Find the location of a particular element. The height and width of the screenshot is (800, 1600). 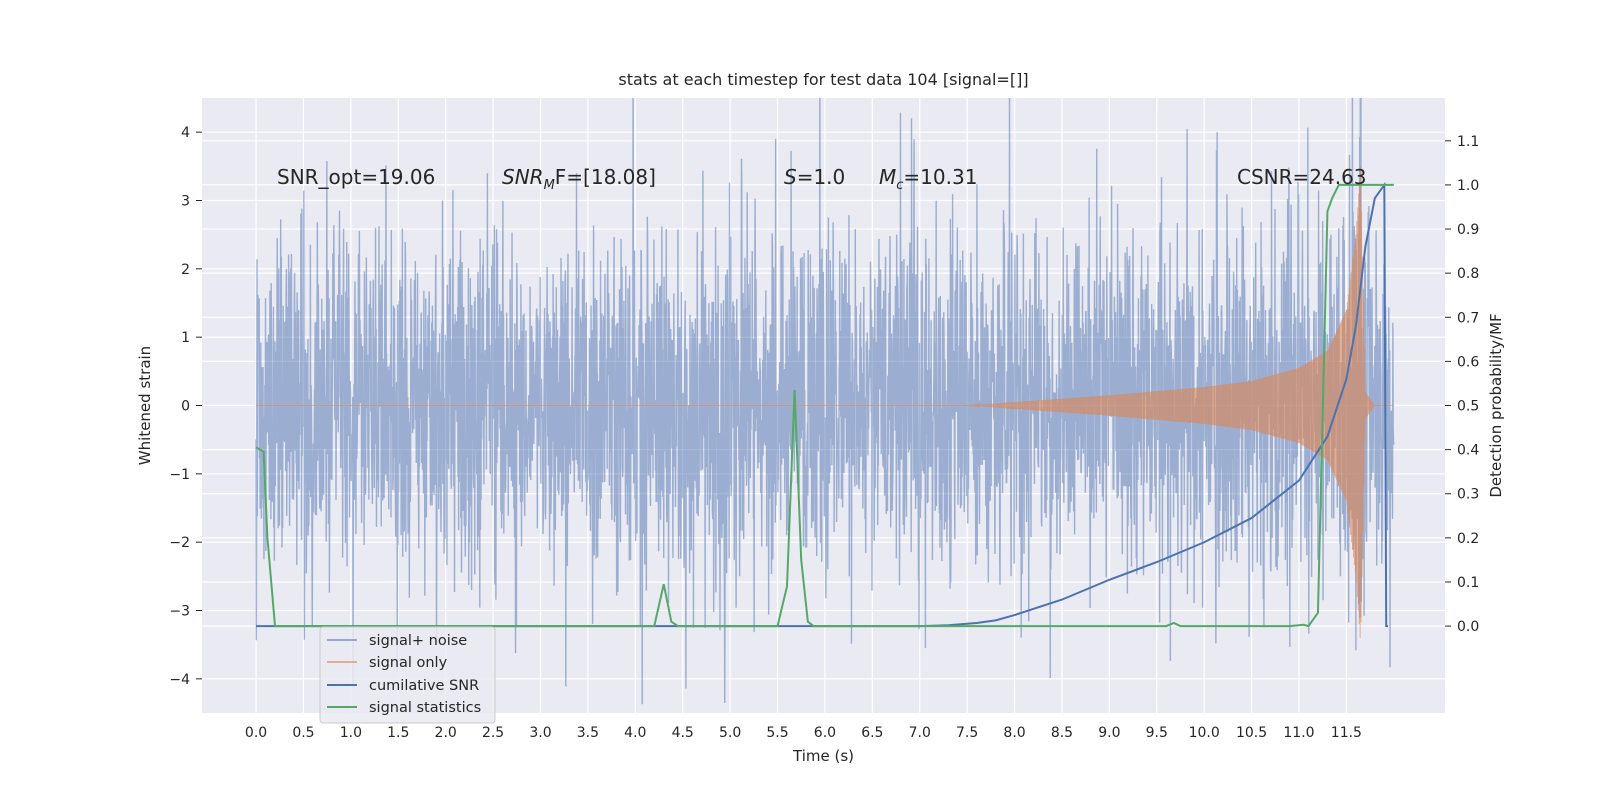

y-tick-label: −3 is located at coordinates (179, 612).